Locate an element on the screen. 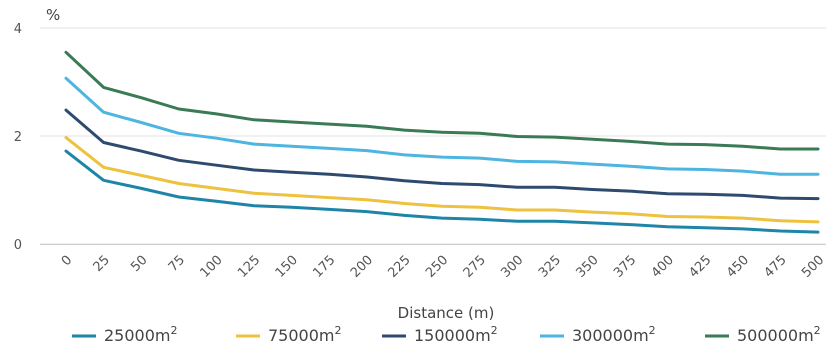 This screenshot has height=354, width=834. y-tick-label: 4 is located at coordinates (18, 29).